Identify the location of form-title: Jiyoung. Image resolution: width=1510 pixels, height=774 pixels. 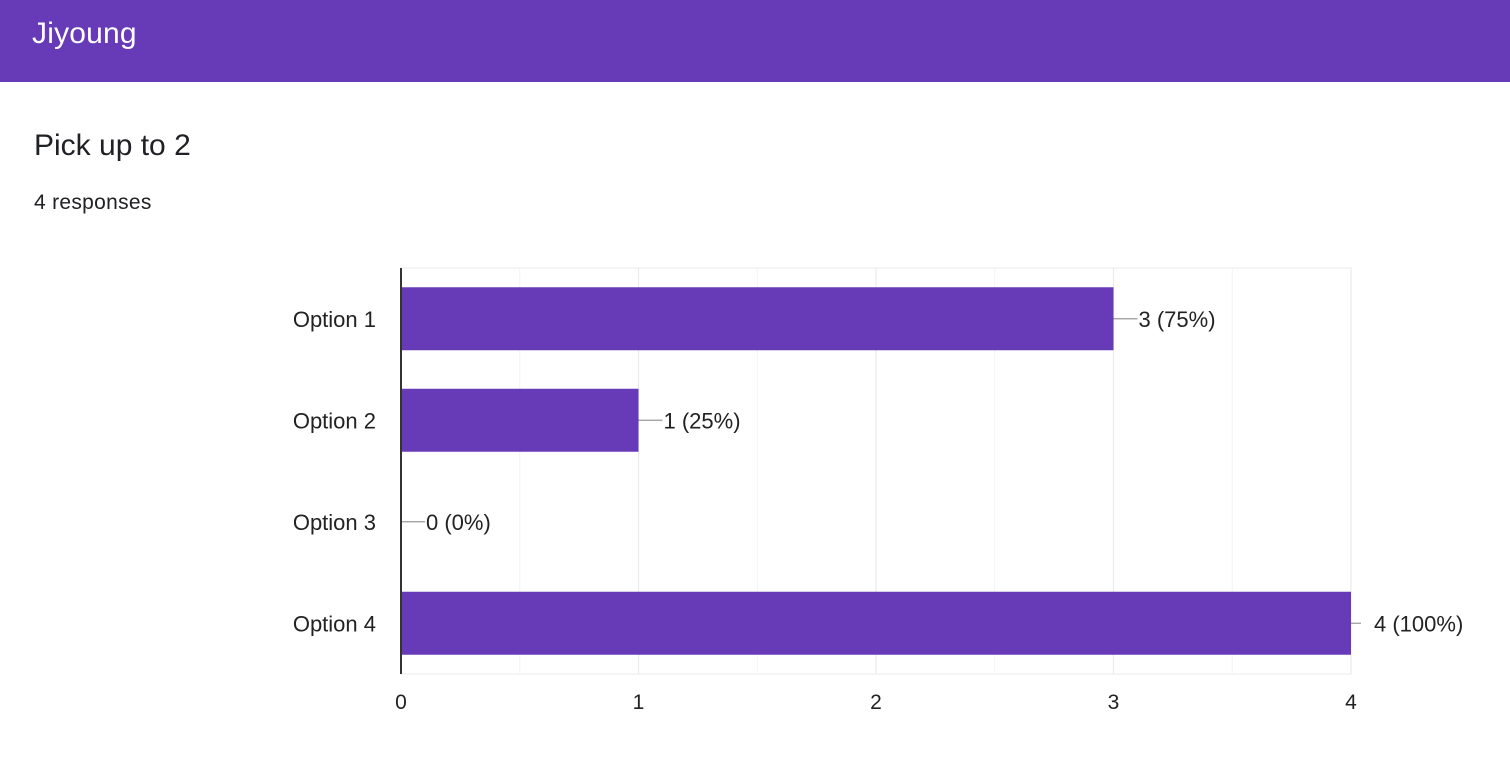
(84, 33).